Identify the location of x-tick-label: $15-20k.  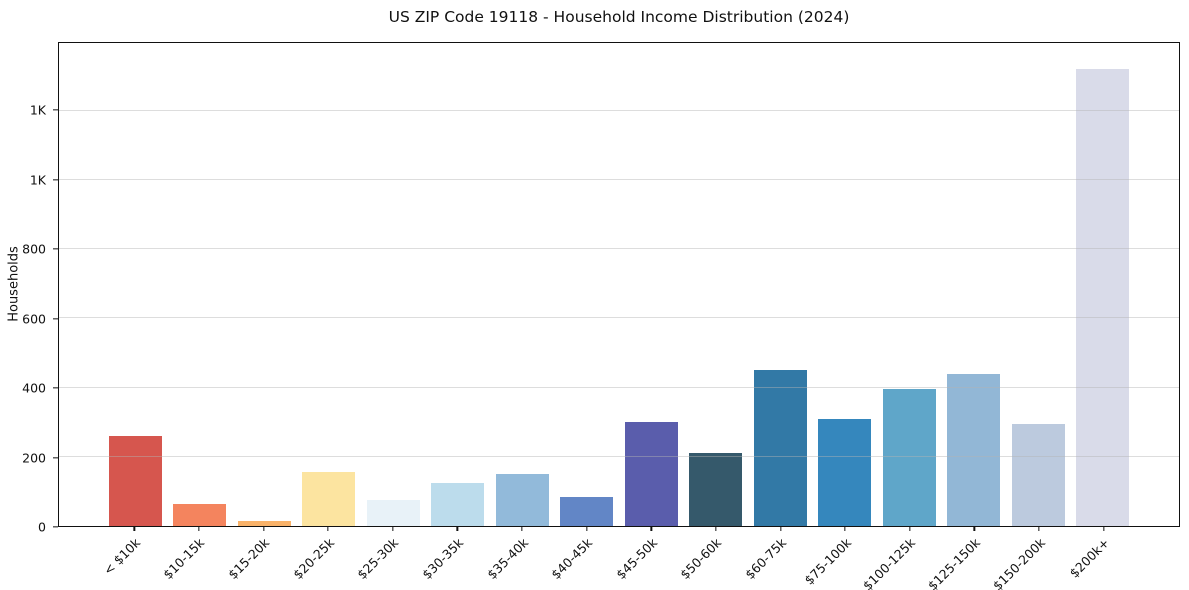
(249, 559).